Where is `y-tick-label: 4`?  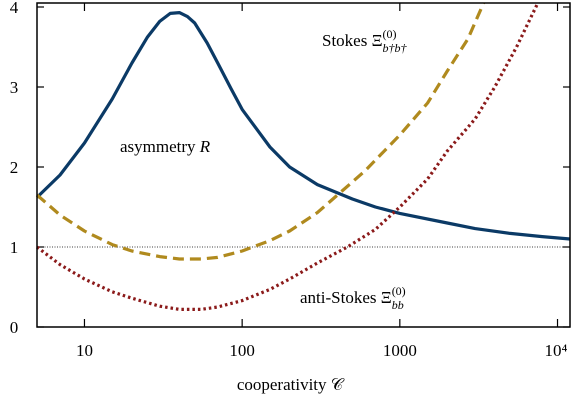
y-tick-label: 4 is located at coordinates (14, 8).